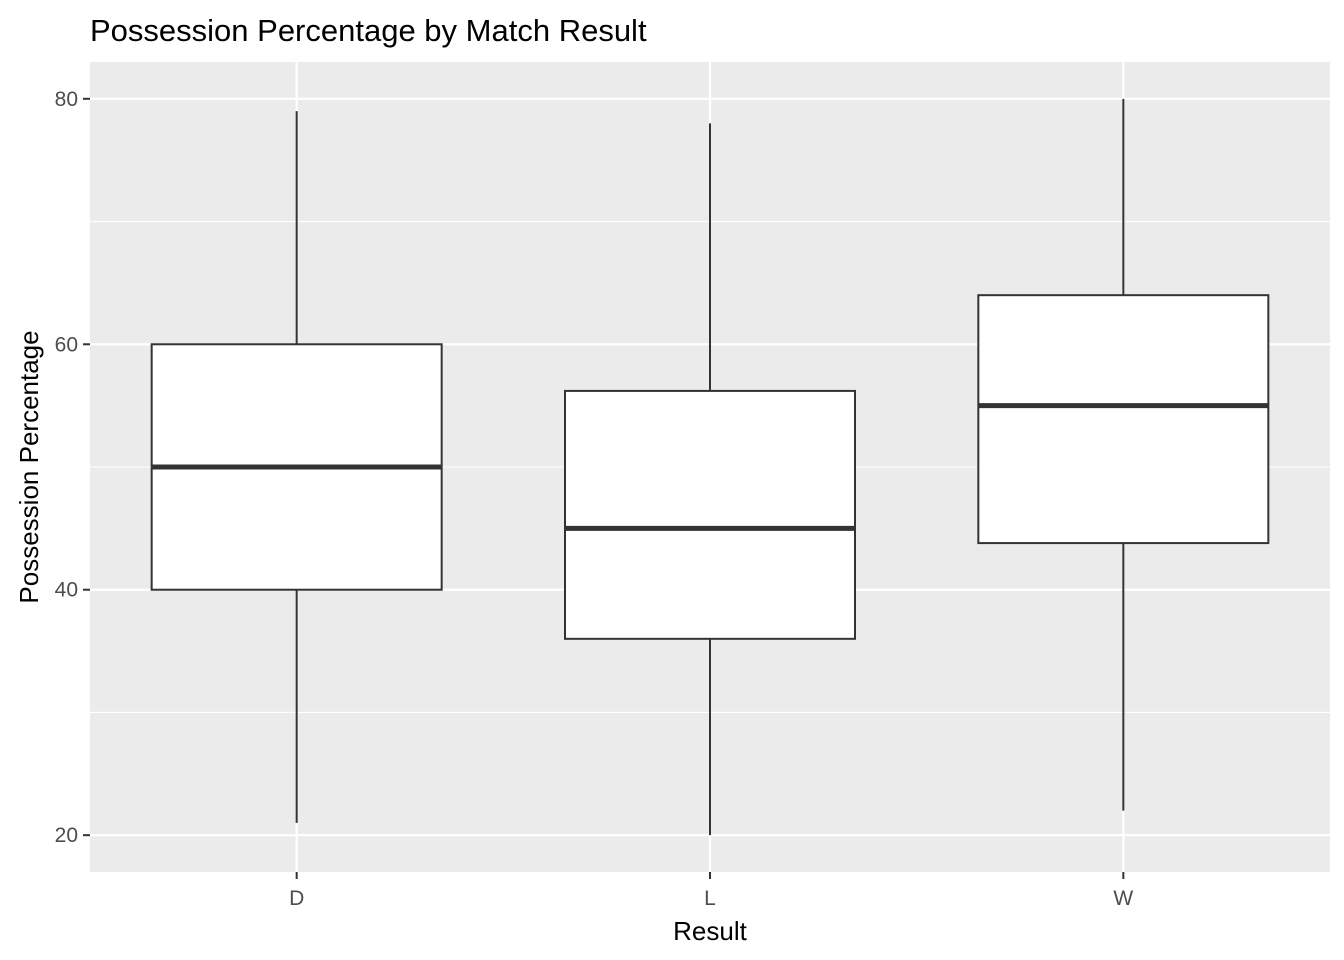 The image size is (1344, 960). I want to click on x-tick-label: L, so click(710, 898).